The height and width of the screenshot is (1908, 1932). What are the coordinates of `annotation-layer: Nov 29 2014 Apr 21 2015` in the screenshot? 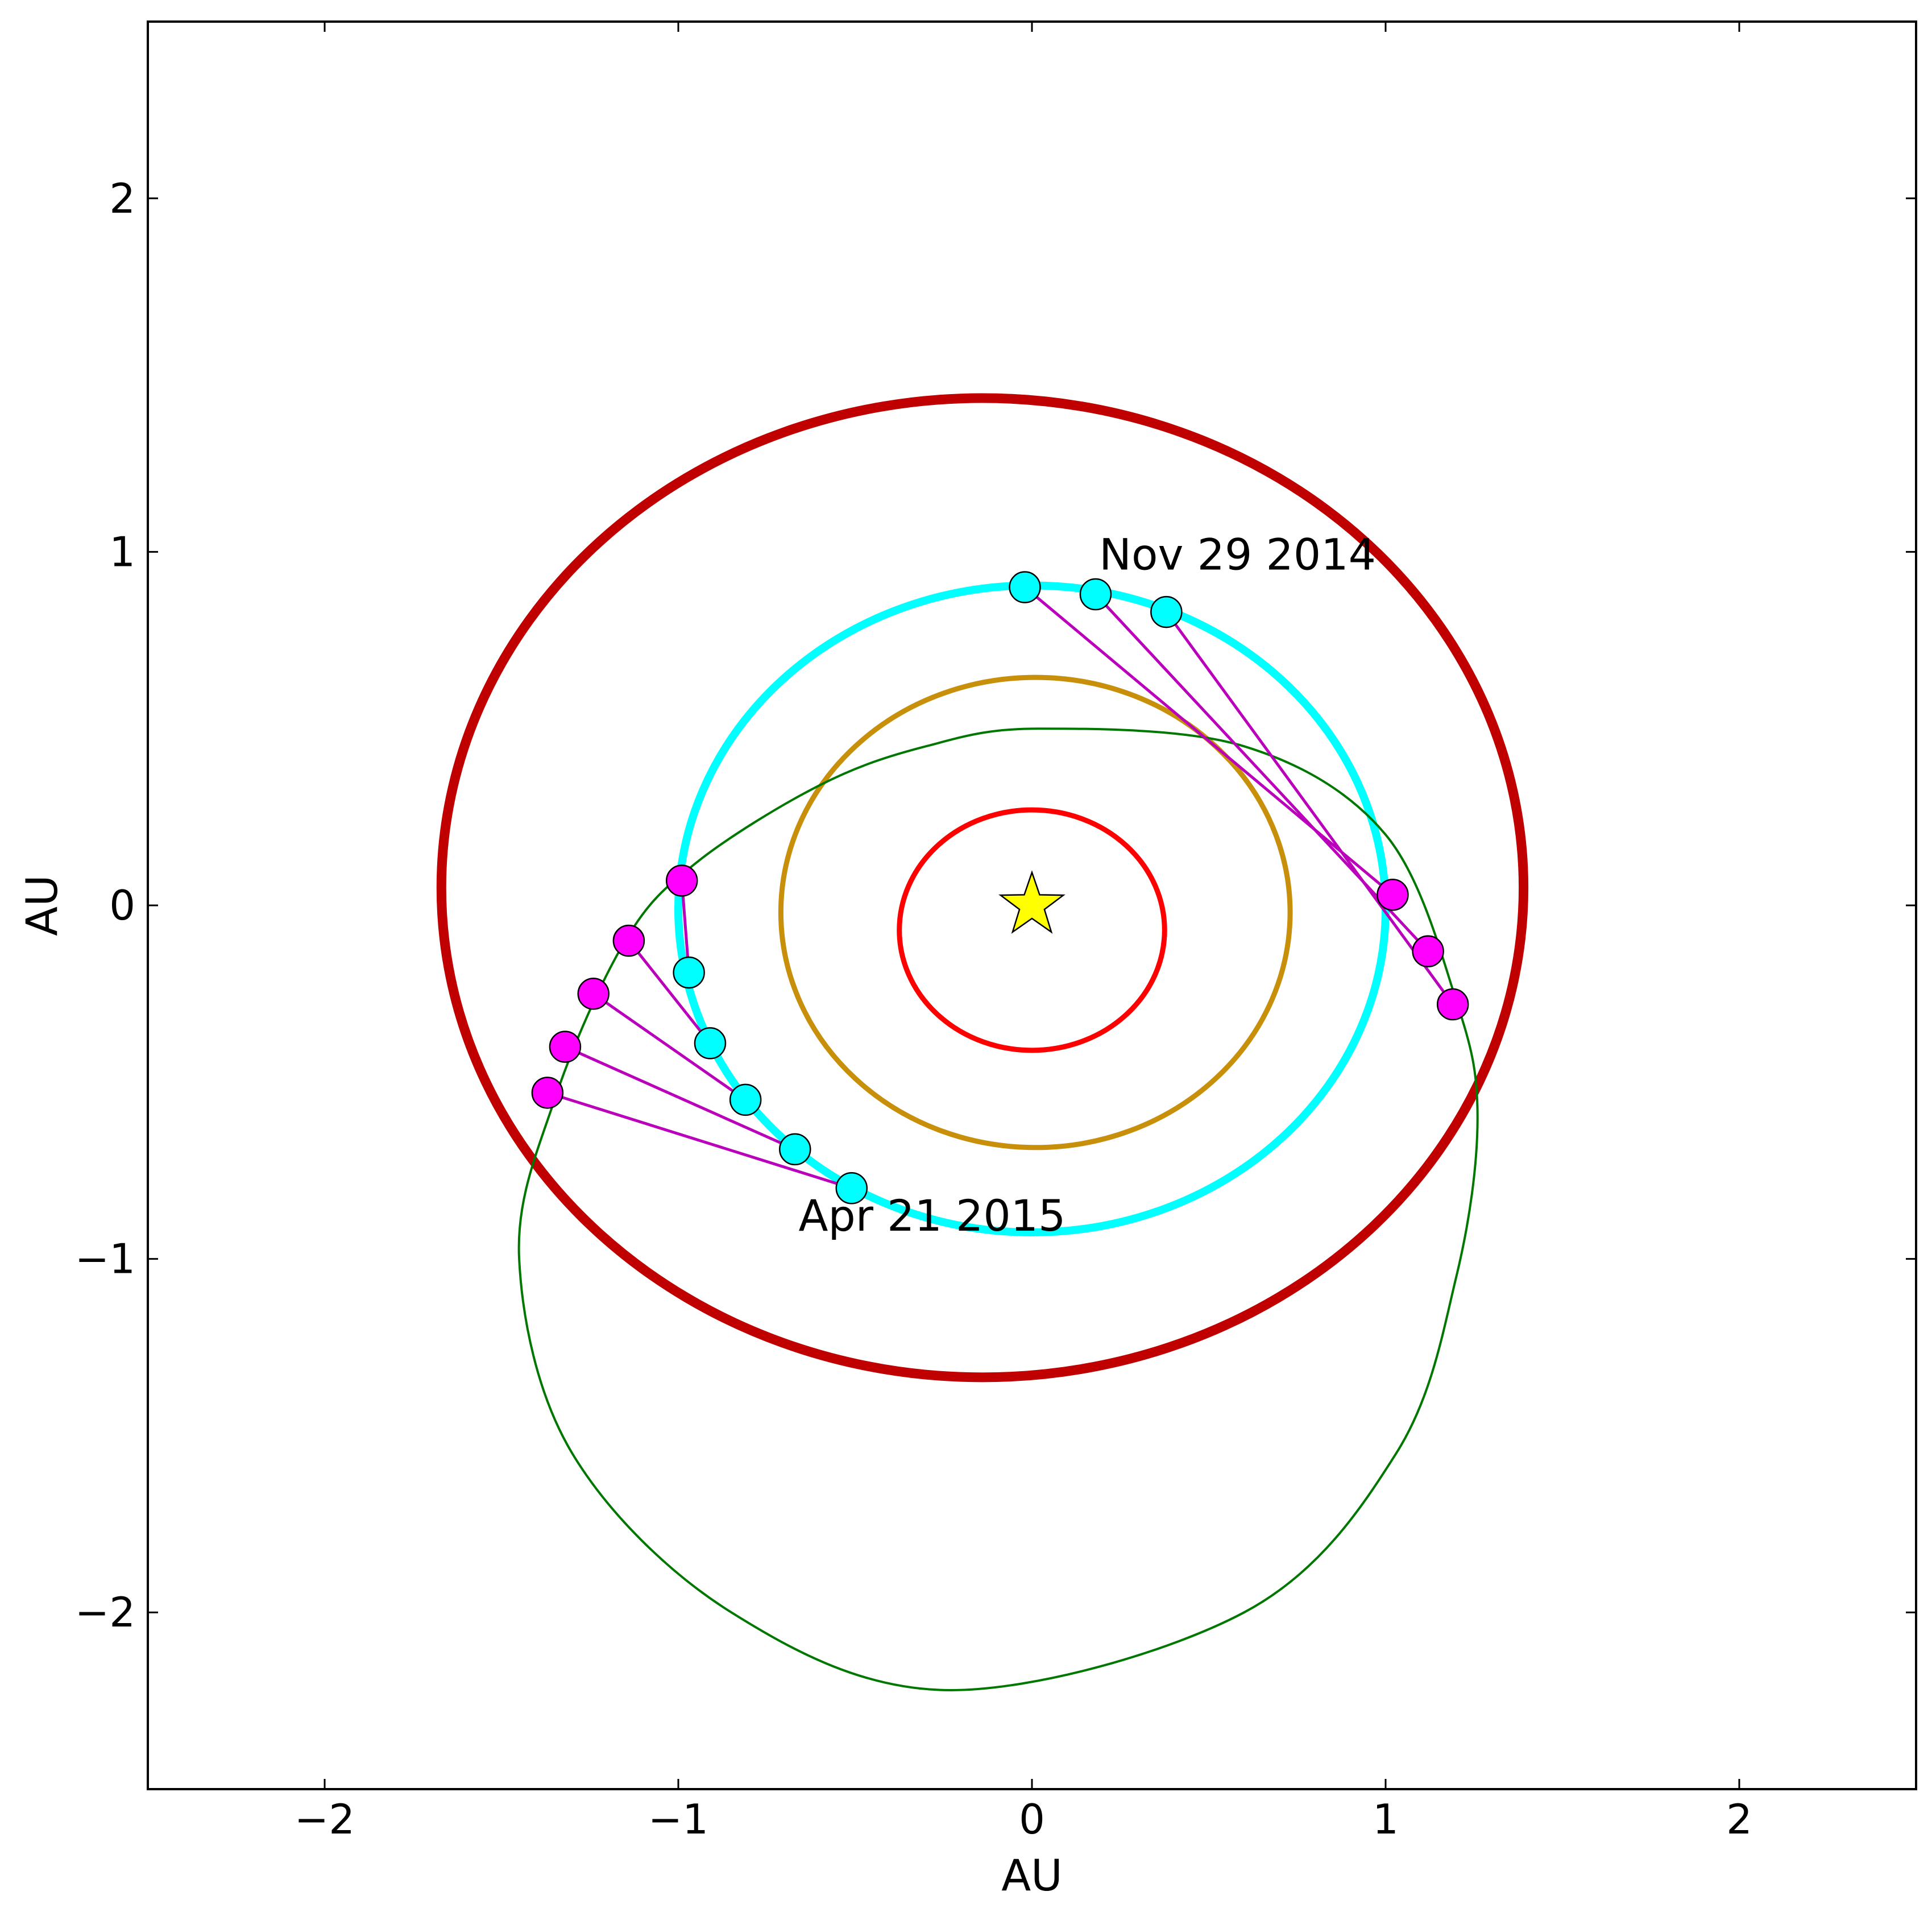 It's located at (1086, 884).